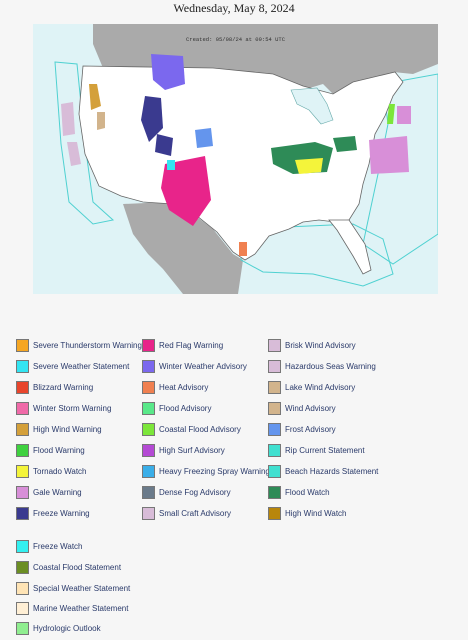 This screenshot has width=468, height=640. I want to click on gale-area, so click(404, 115).